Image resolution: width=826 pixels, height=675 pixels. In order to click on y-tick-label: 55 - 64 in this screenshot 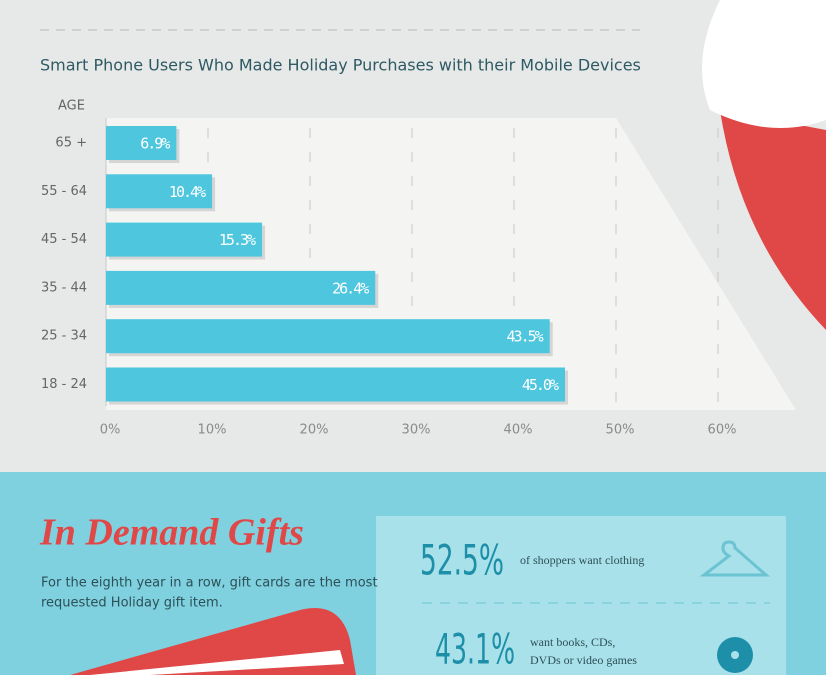, I will do `click(64, 191)`.